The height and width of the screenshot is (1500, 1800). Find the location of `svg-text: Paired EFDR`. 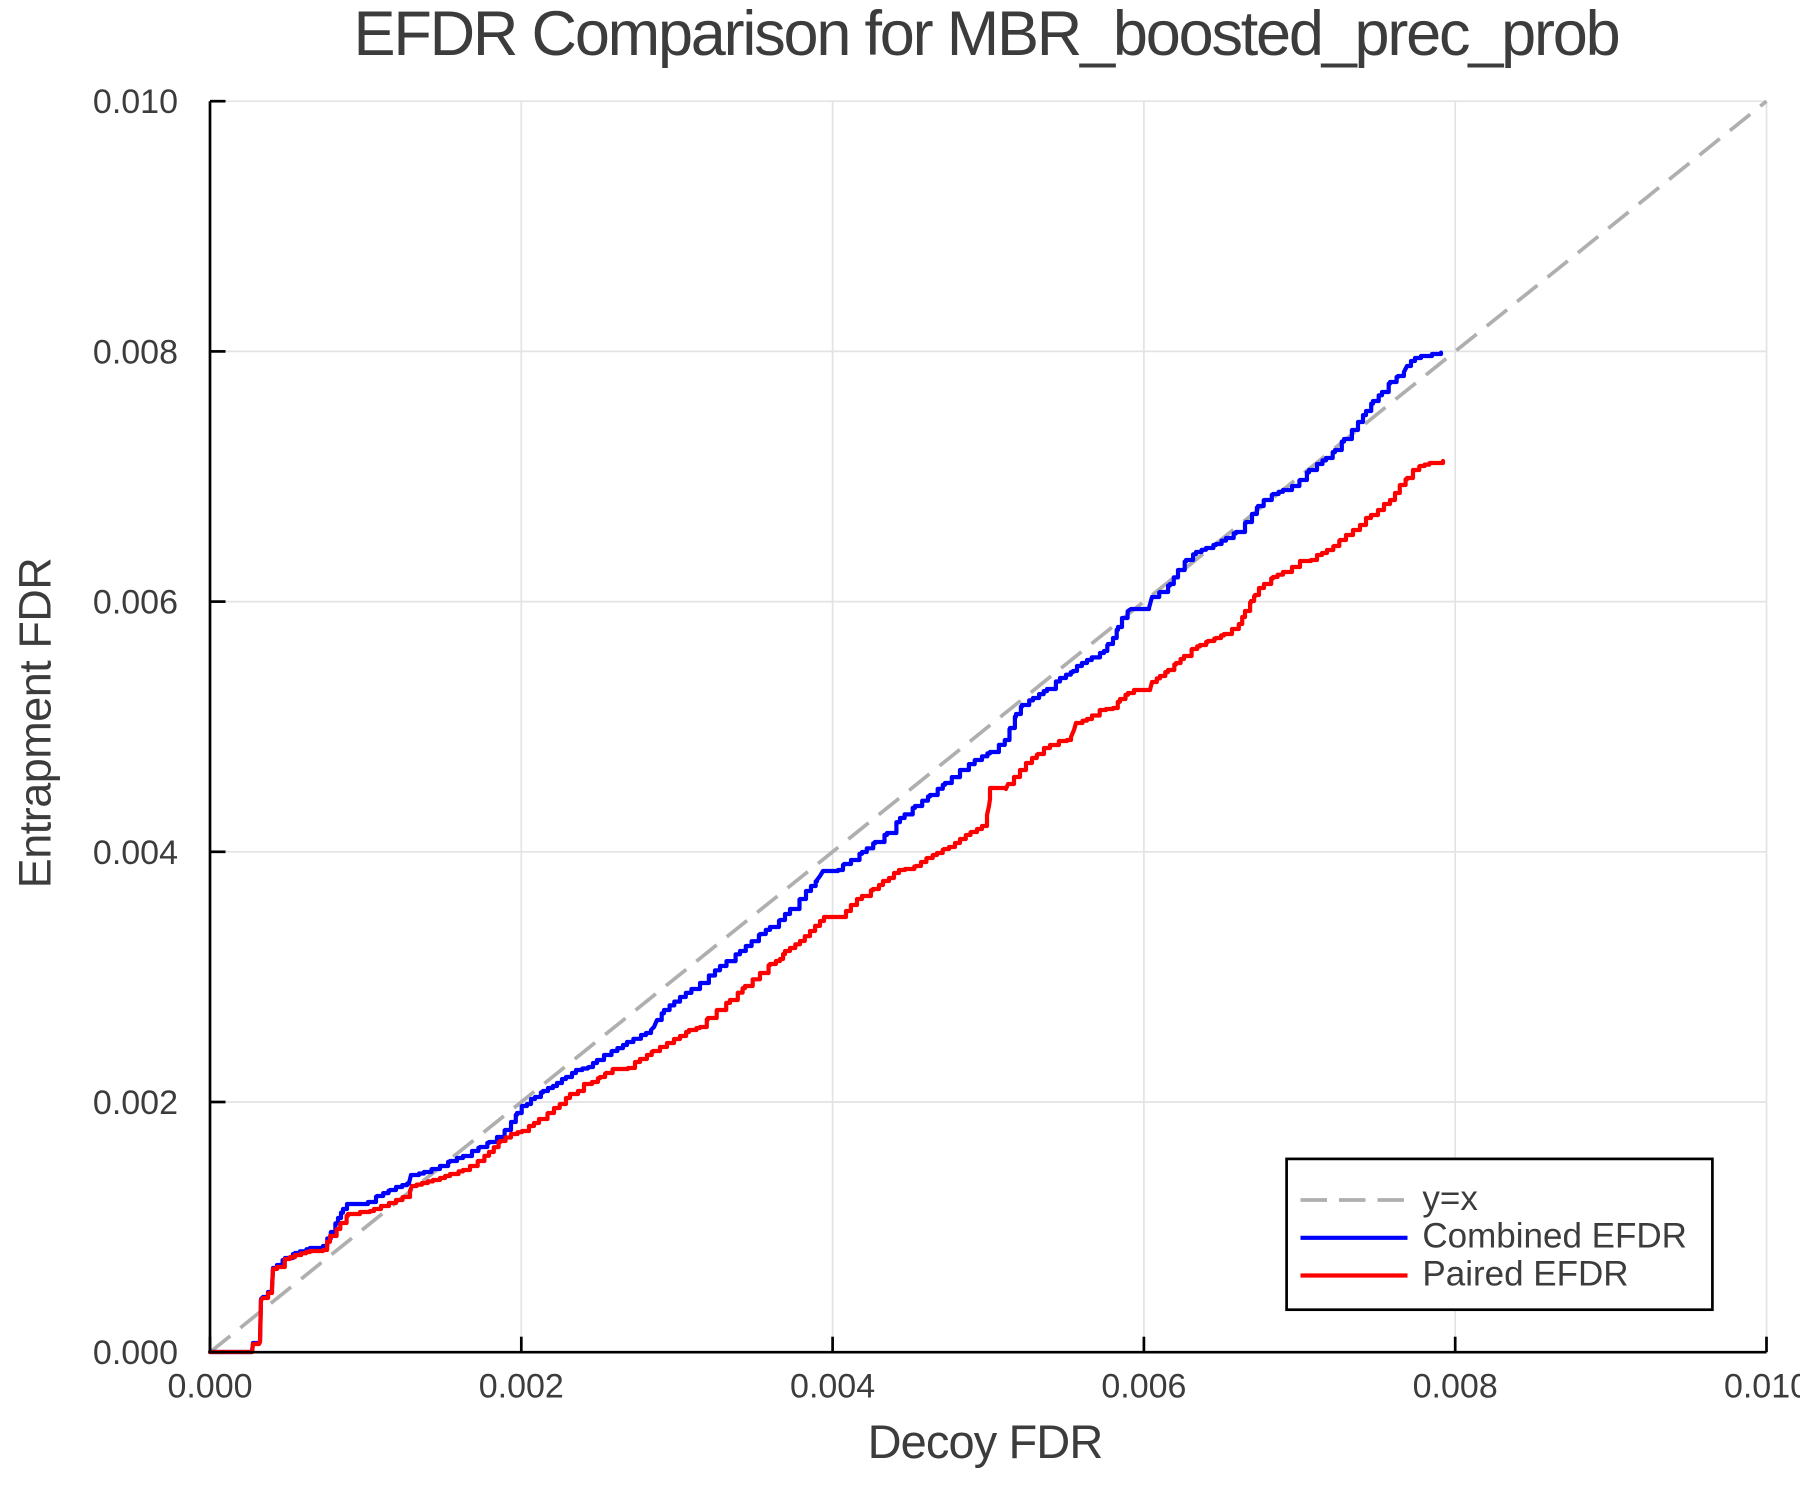

svg-text: Paired EFDR is located at coordinates (1525, 1274).